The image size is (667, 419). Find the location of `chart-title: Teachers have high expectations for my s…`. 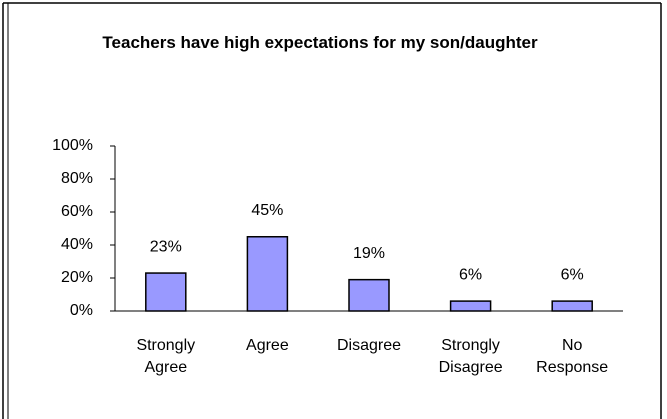

chart-title: Teachers have high expectations for my s… is located at coordinates (320, 42).